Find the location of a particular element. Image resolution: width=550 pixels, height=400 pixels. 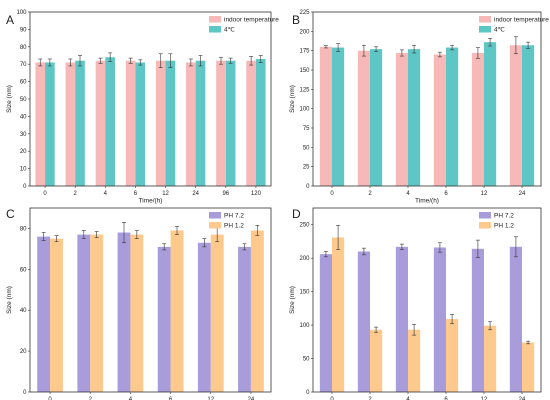

panel-c-legend-label-1: PH 1.2 is located at coordinates (234, 226).